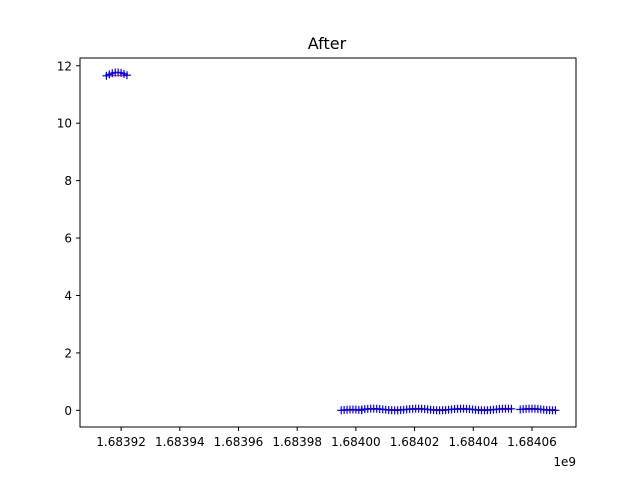  I want to click on y-tick-label: 0, so click(68, 411).